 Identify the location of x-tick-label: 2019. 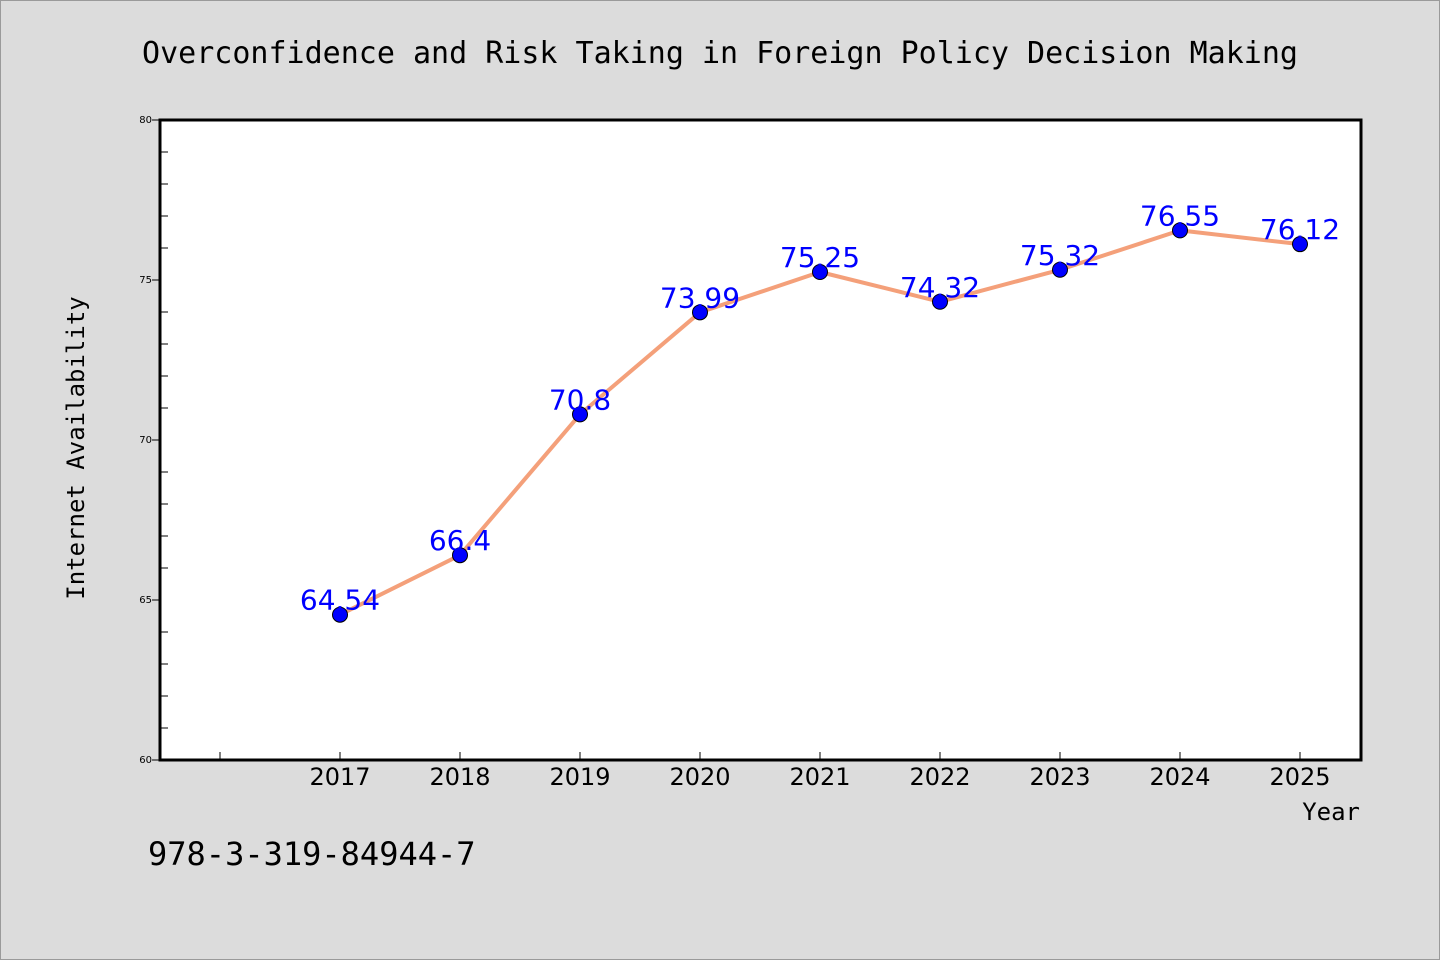
(579, 777).